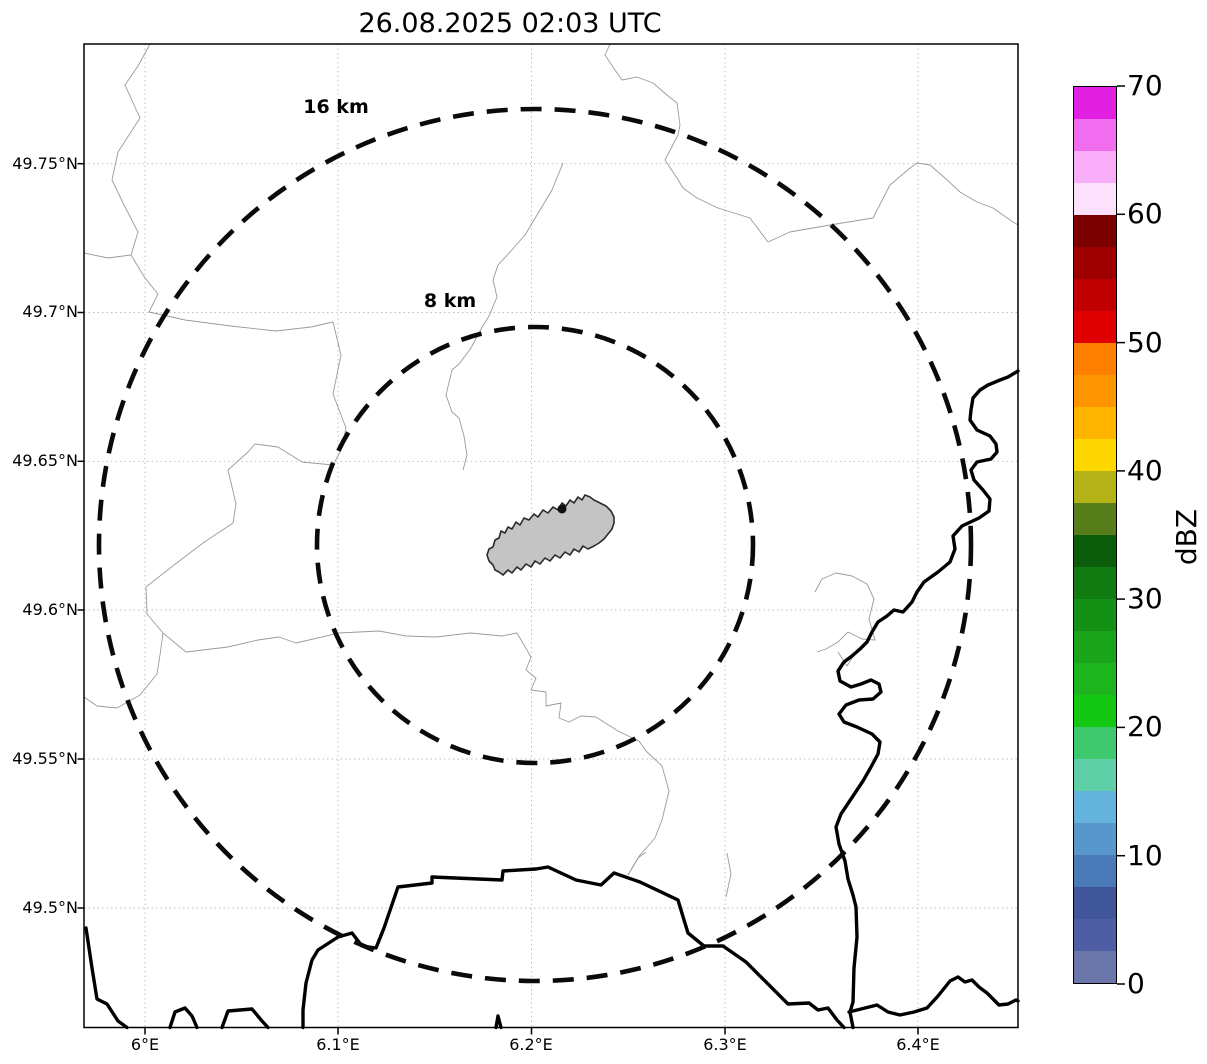 The image size is (1207, 1064). I want to click on plot-title: 26.08.2025 02:03 UTC, so click(510, 23).